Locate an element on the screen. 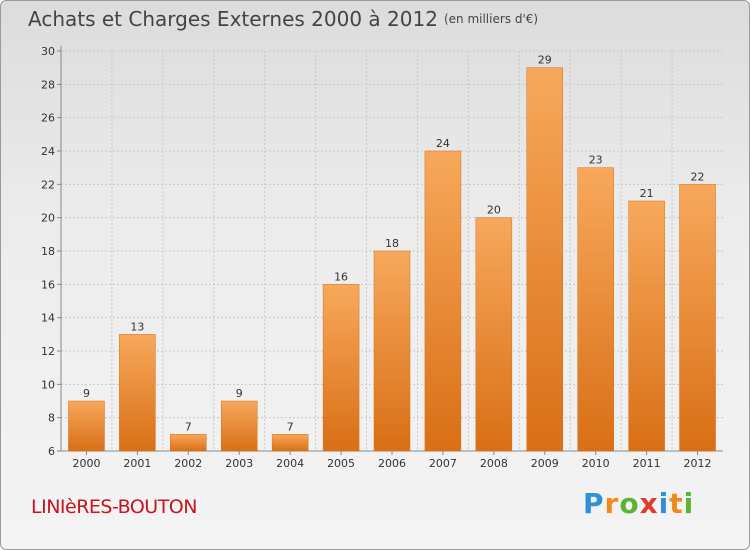 The width and height of the screenshot is (750, 550). data-label: 21 is located at coordinates (647, 193).